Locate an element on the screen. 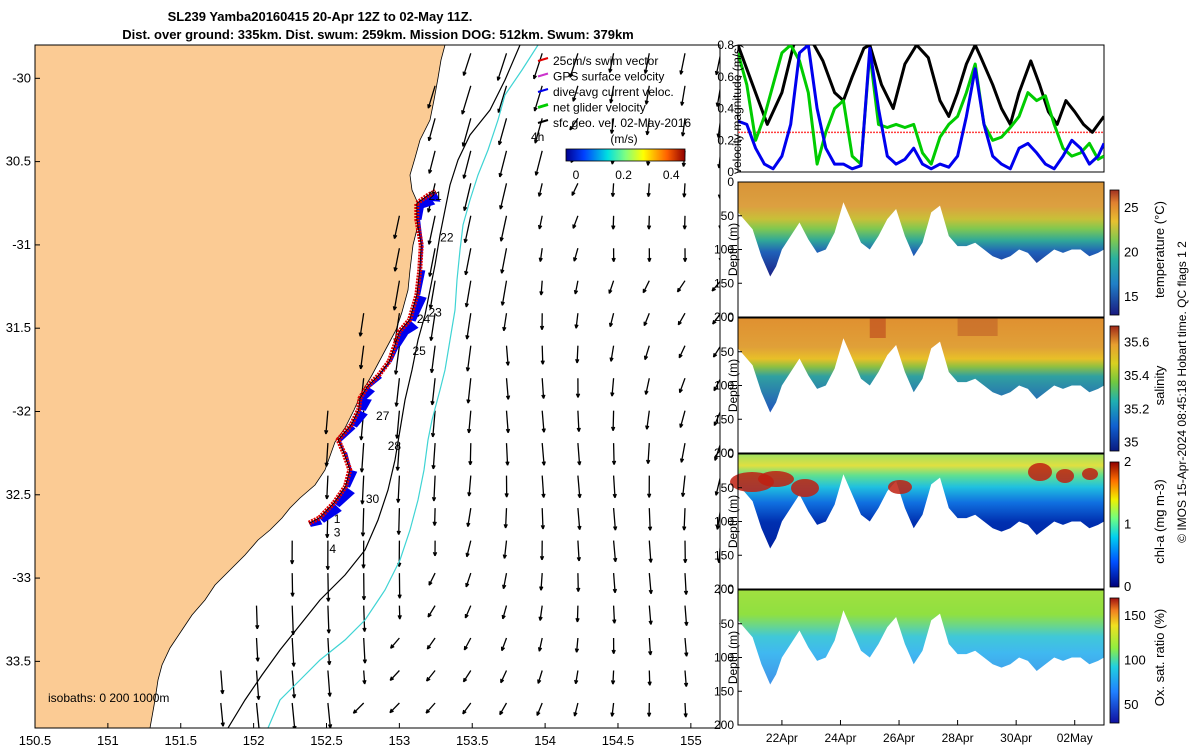 The image size is (1200, 750). map-x-tick-label: 155 is located at coordinates (691, 740).